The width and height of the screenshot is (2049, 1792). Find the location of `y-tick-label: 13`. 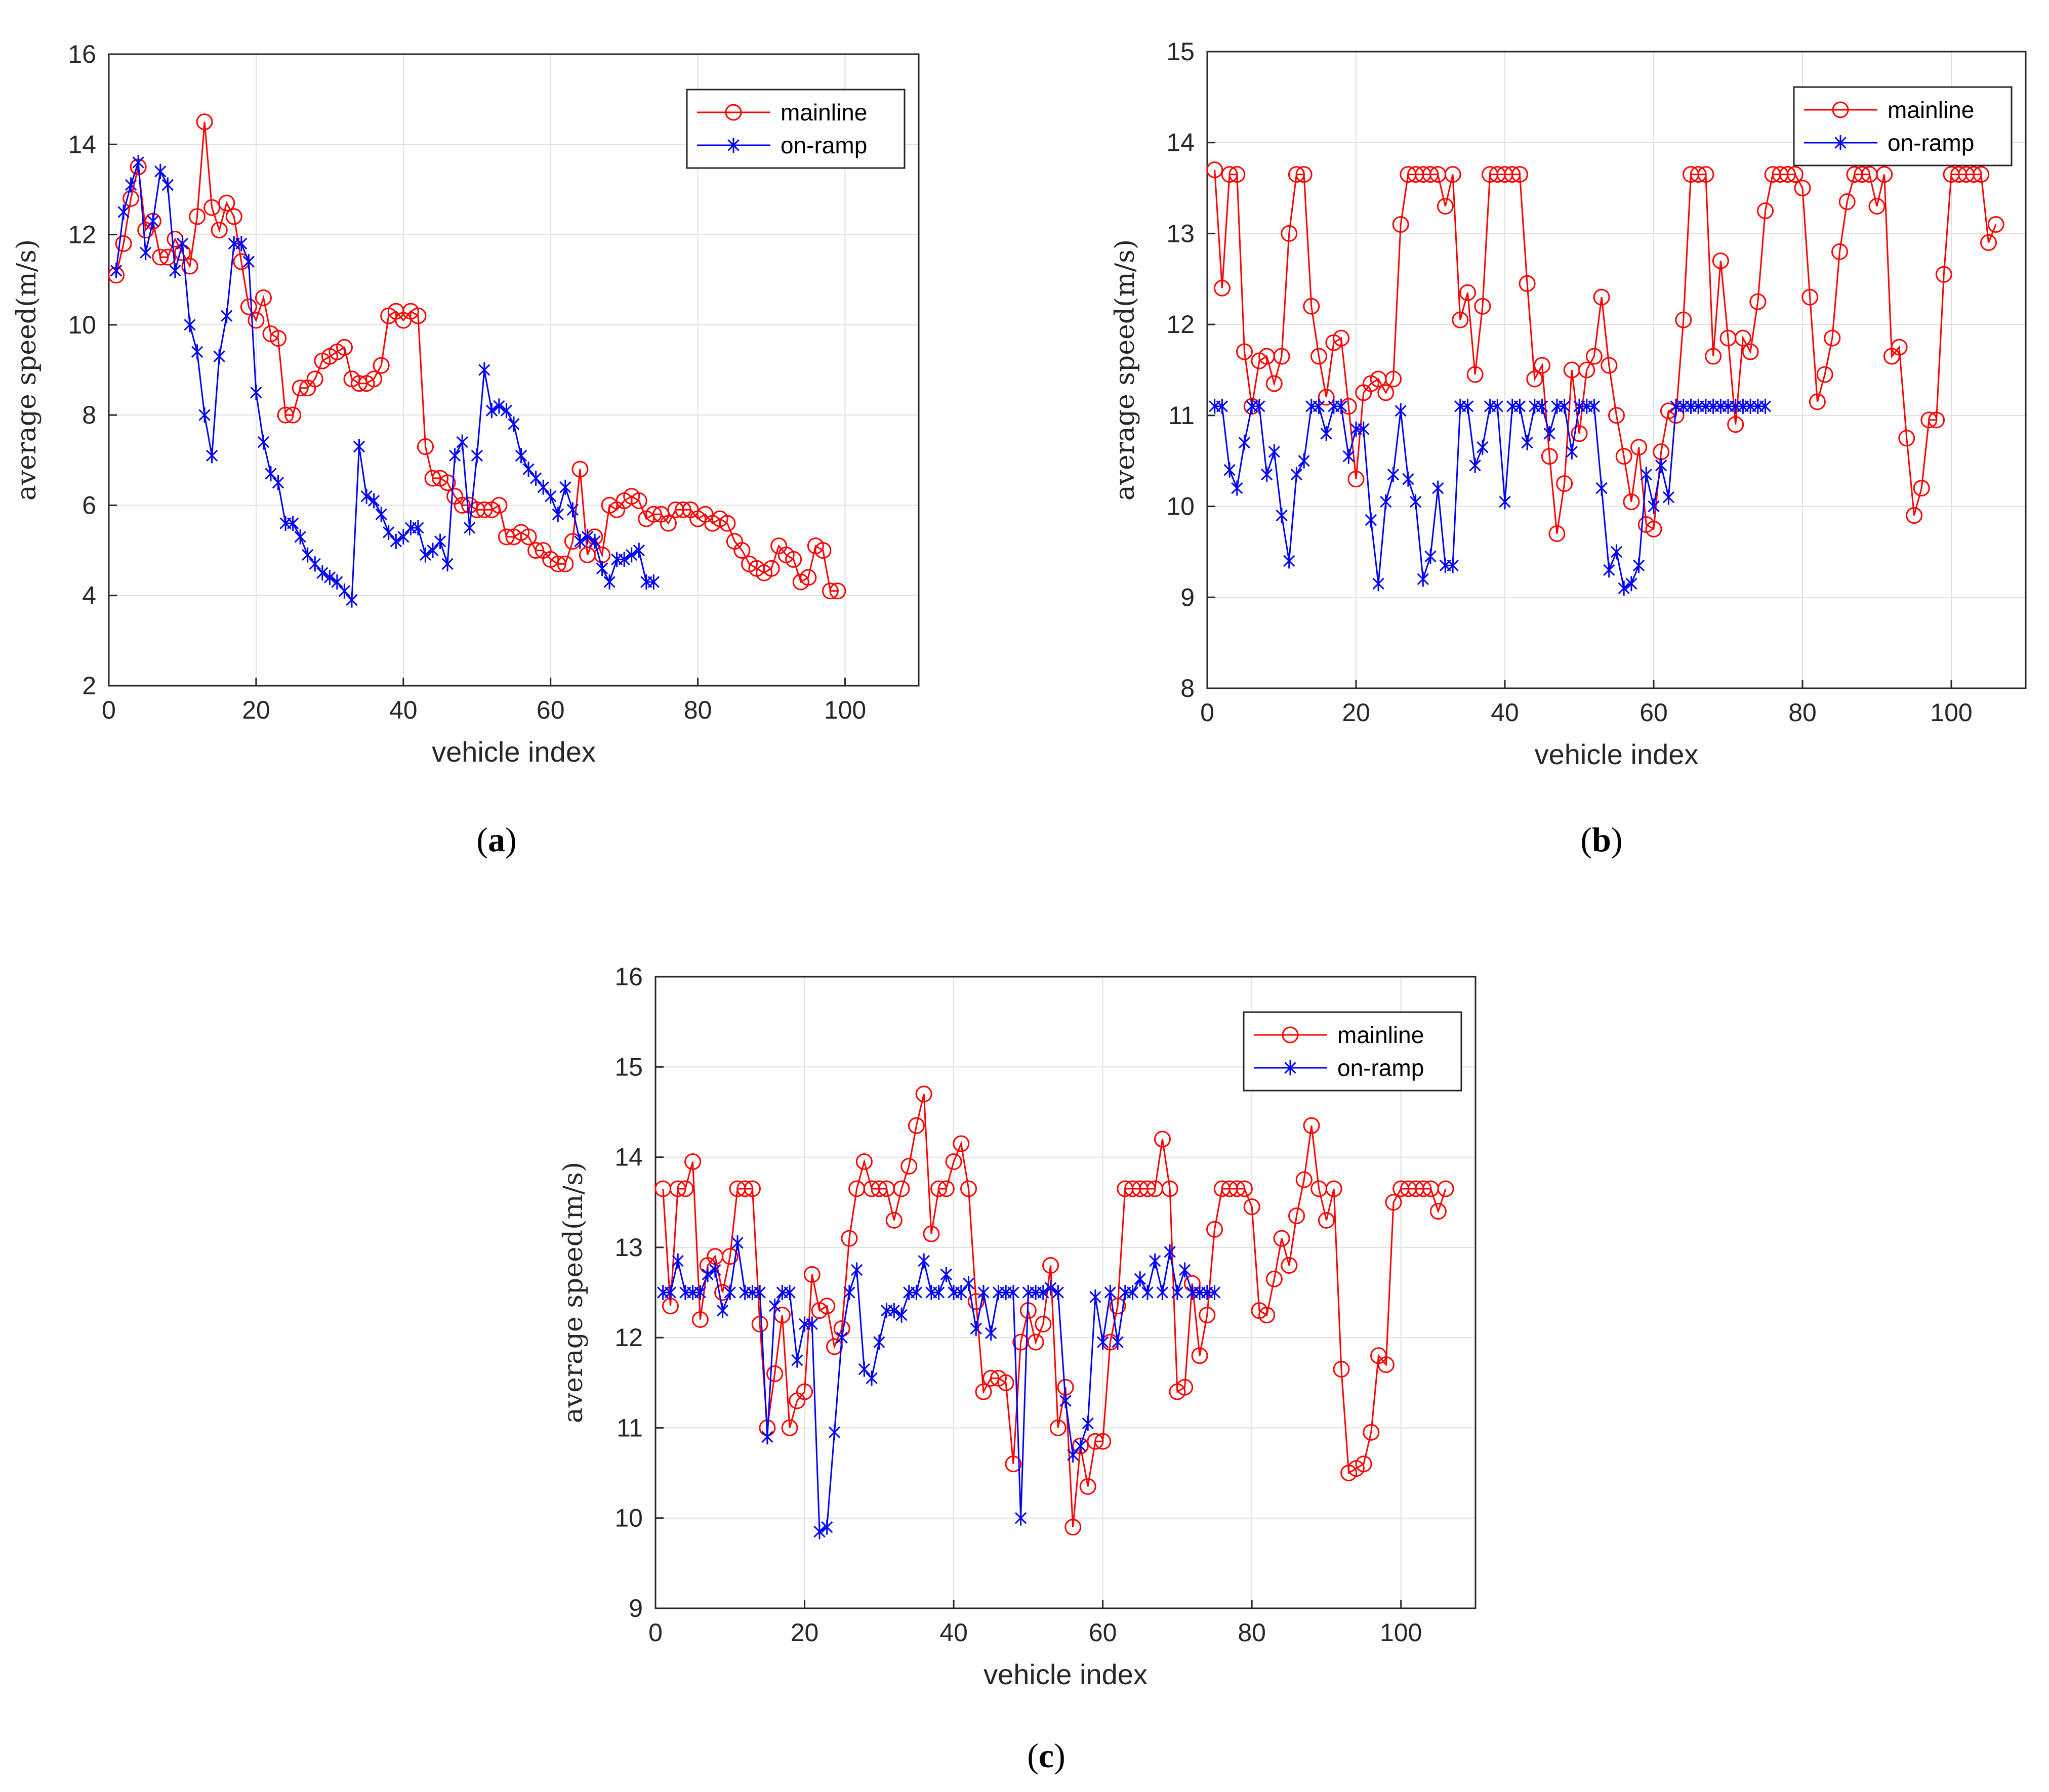

y-tick-label: 13 is located at coordinates (629, 1247).